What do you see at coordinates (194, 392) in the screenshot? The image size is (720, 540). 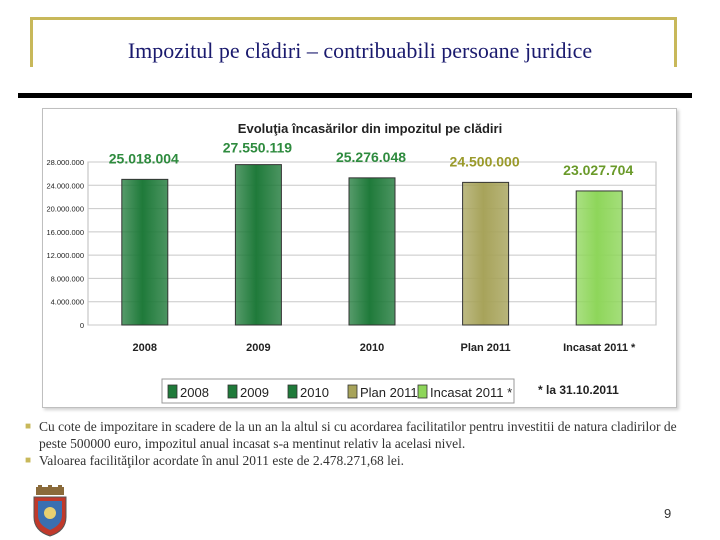 I see `legend-label: 2008` at bounding box center [194, 392].